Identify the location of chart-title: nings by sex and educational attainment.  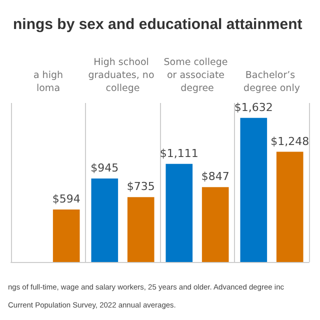
(157, 24).